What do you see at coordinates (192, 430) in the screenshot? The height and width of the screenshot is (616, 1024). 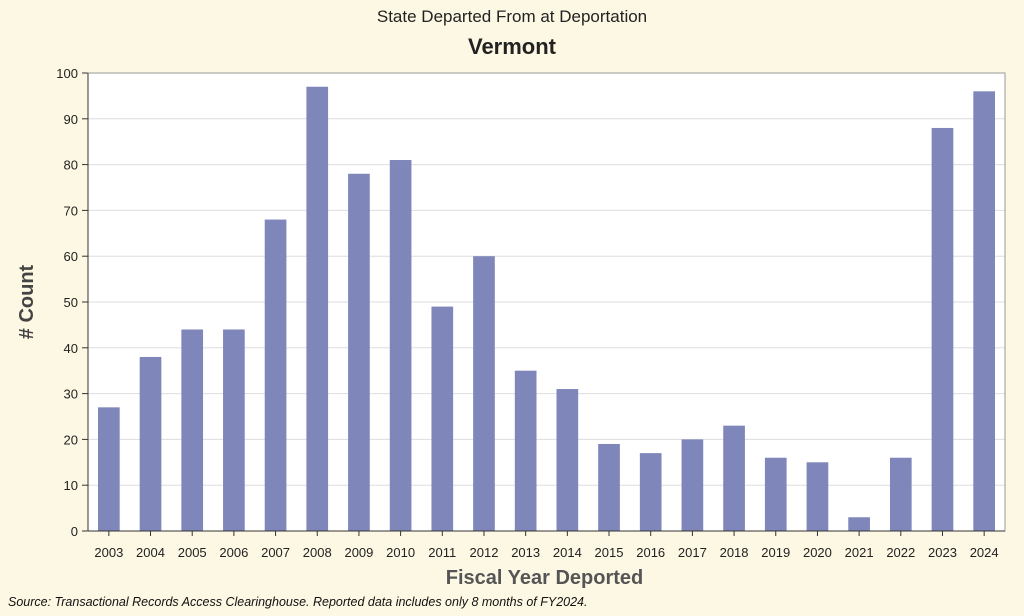 I see `bar-2005` at bounding box center [192, 430].